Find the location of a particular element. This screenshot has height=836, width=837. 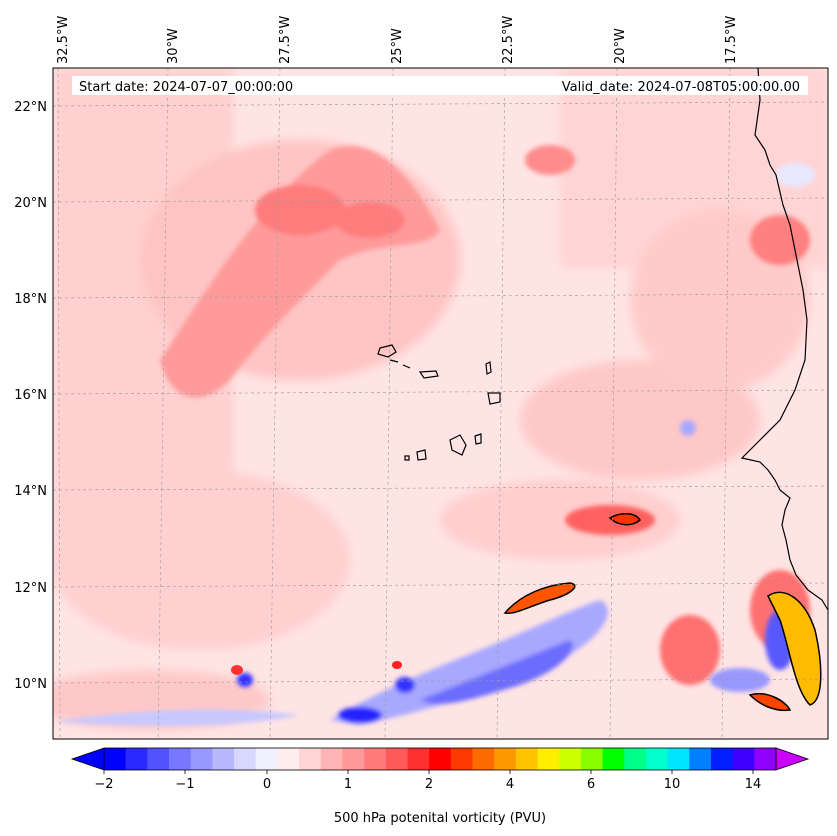

latitude-labels: 22°N 20°N 18°N 16°N 14°N 12°N 10°N is located at coordinates (30, 396).